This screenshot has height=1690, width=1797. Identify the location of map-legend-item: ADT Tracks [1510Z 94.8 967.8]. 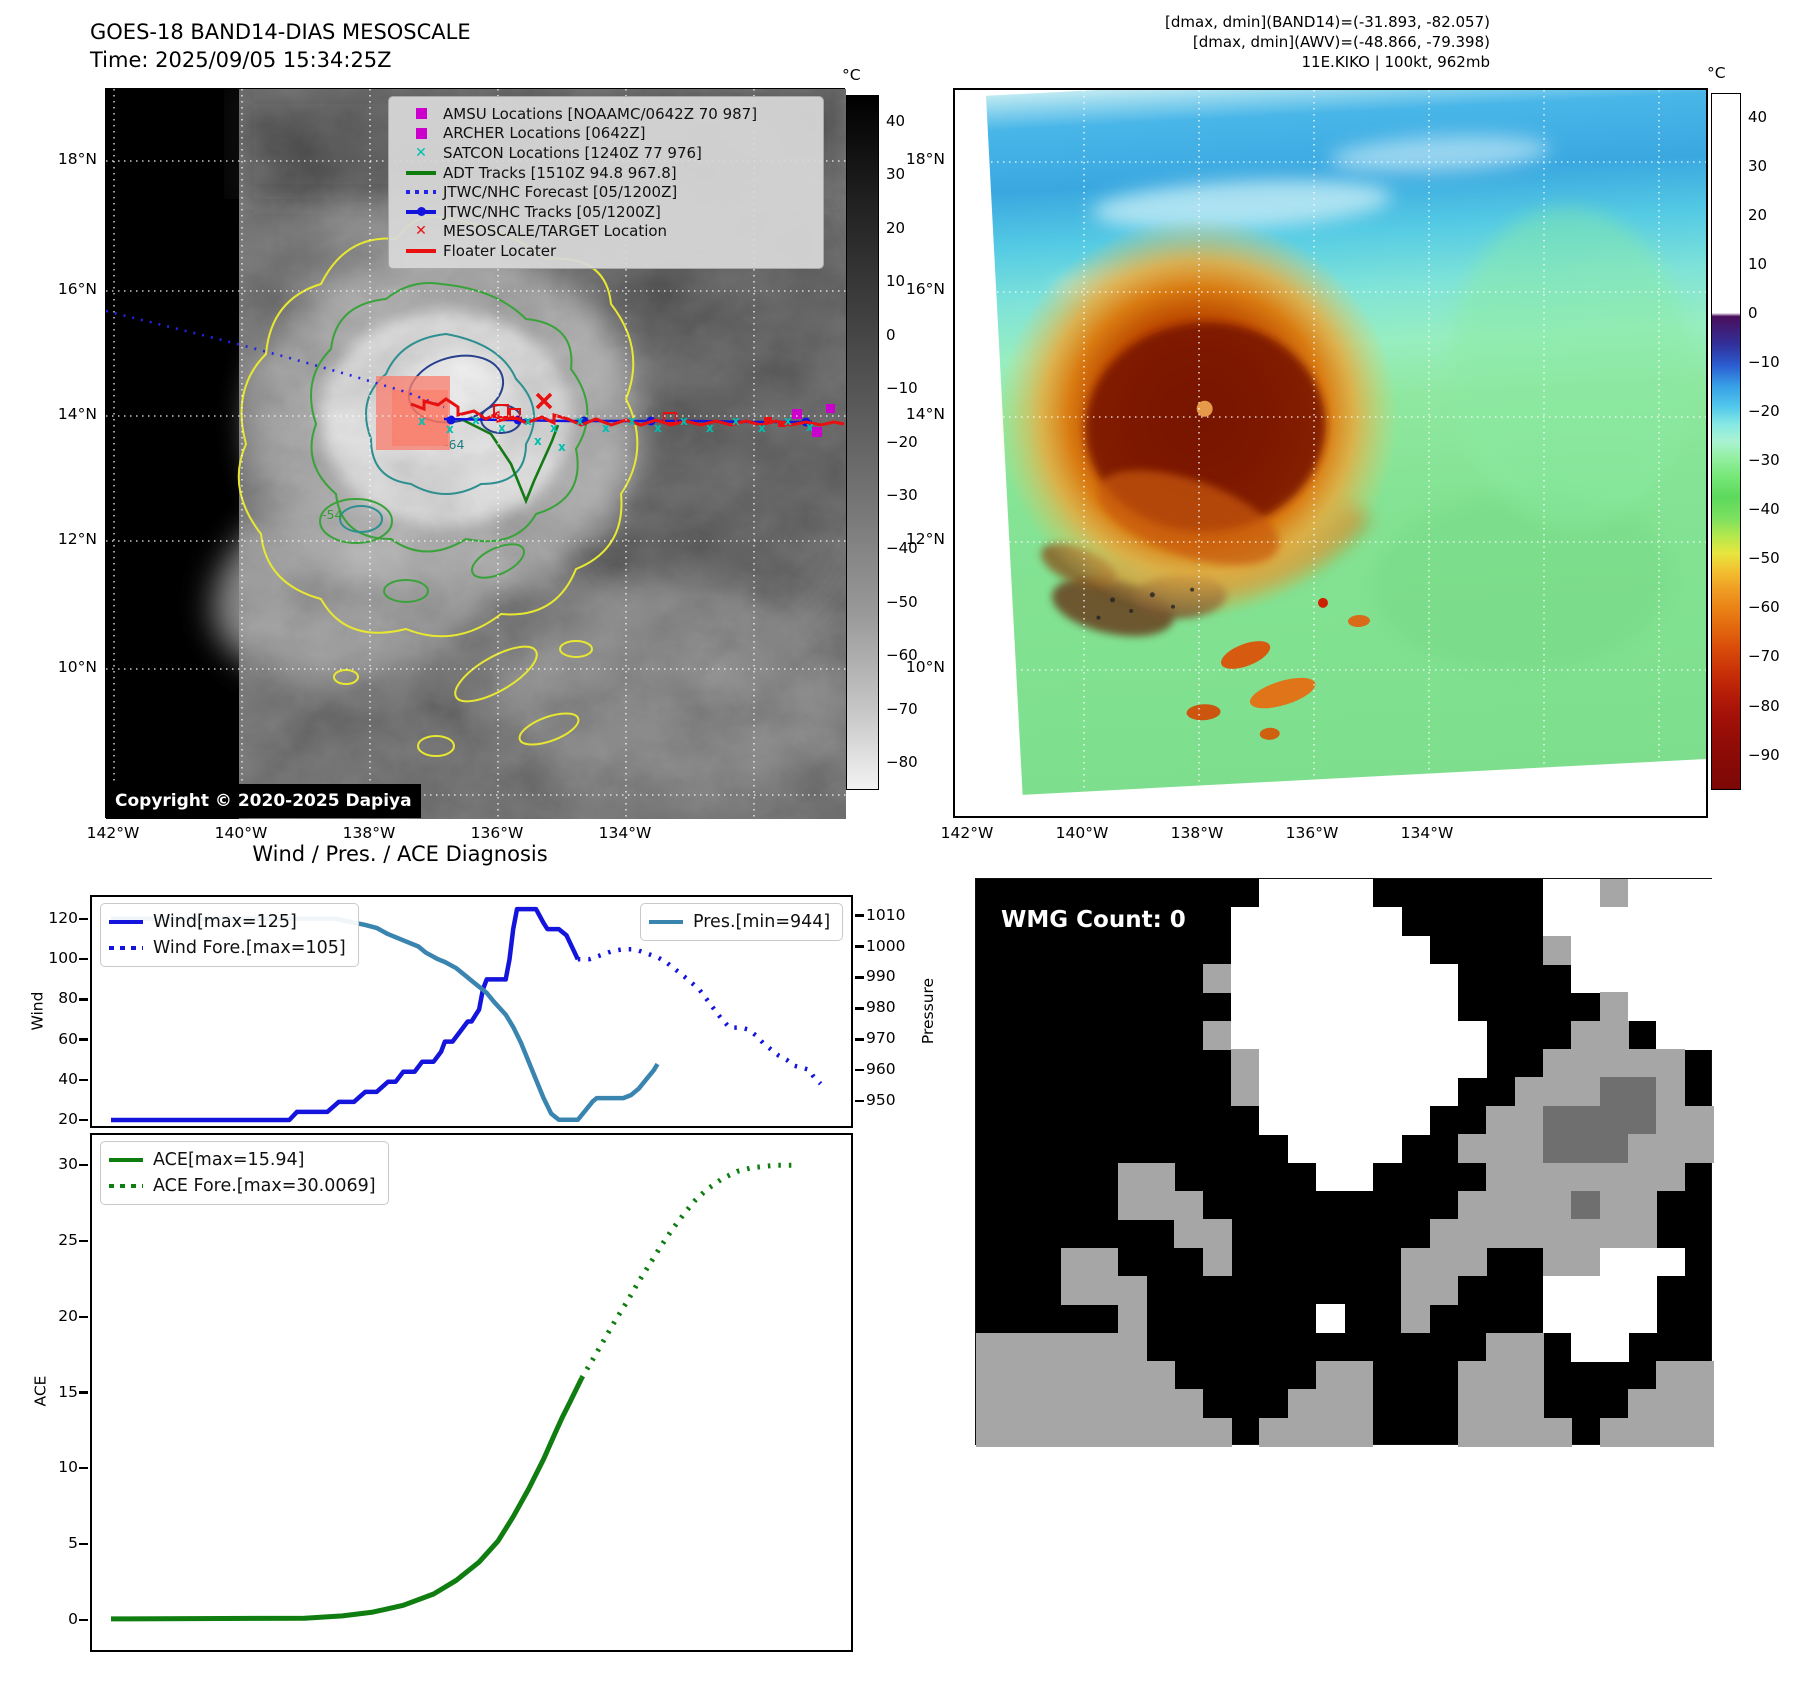
(606, 173).